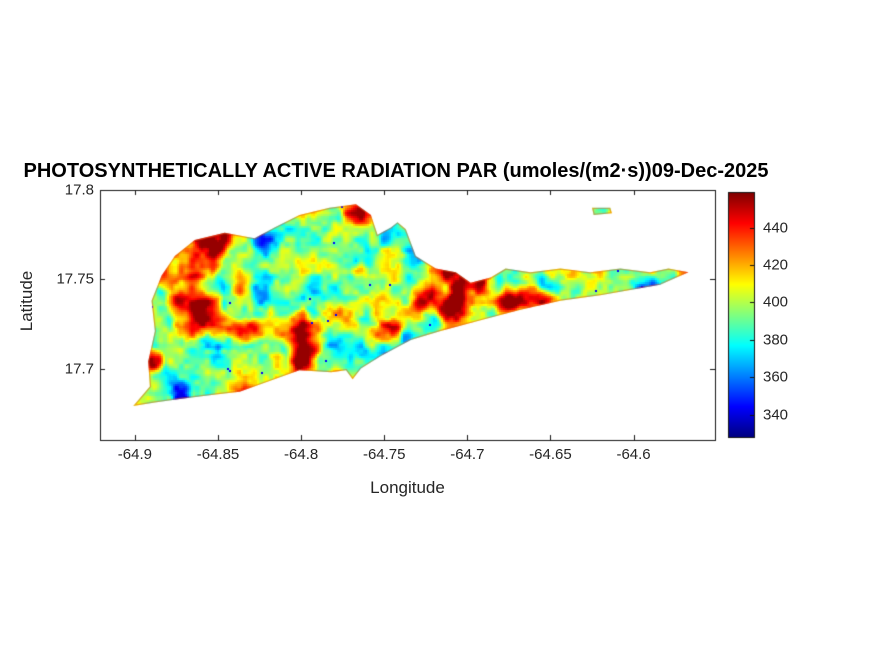 The image size is (875, 656). I want to click on y-tick-label: 17.75, so click(75, 279).